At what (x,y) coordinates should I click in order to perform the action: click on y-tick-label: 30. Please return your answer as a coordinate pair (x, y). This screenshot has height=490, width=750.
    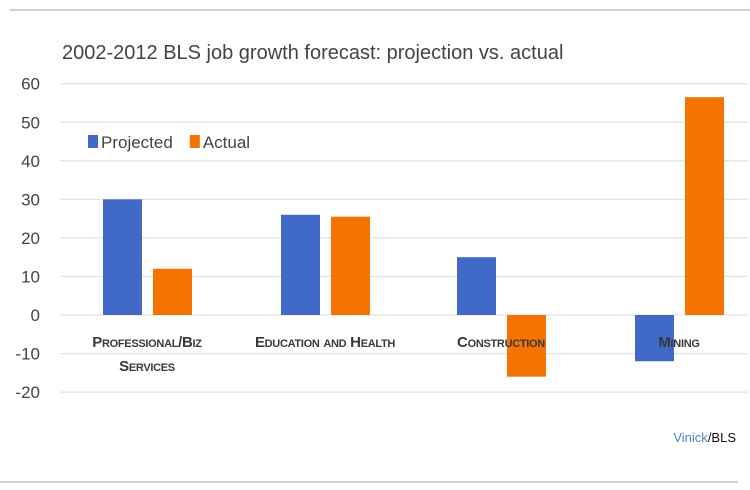
    Looking at the image, I should click on (30, 199).